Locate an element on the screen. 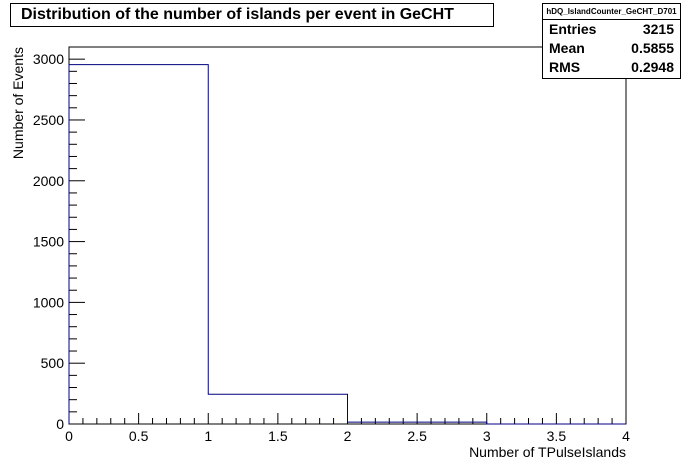  stats-label: RMS is located at coordinates (565, 67).